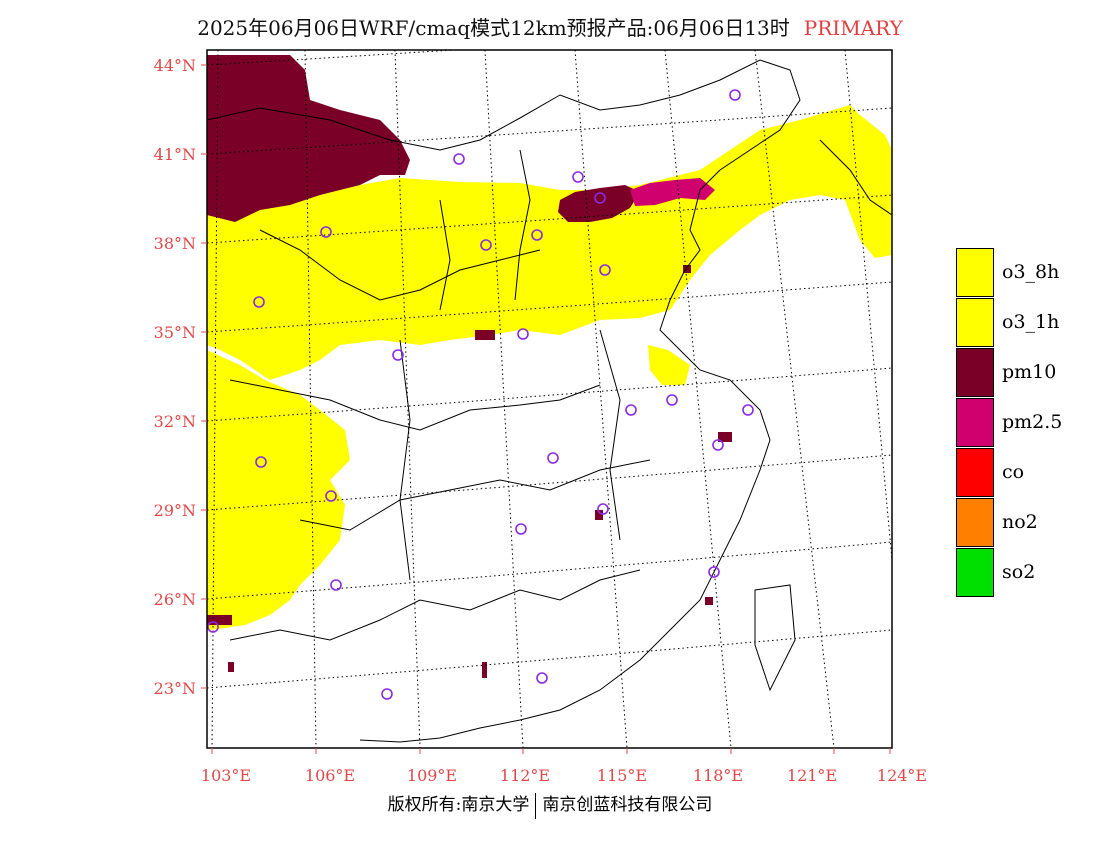 The height and width of the screenshot is (850, 1100). Describe the element at coordinates (175, 243) in the screenshot. I see `lat-label-38: 38°N` at that location.